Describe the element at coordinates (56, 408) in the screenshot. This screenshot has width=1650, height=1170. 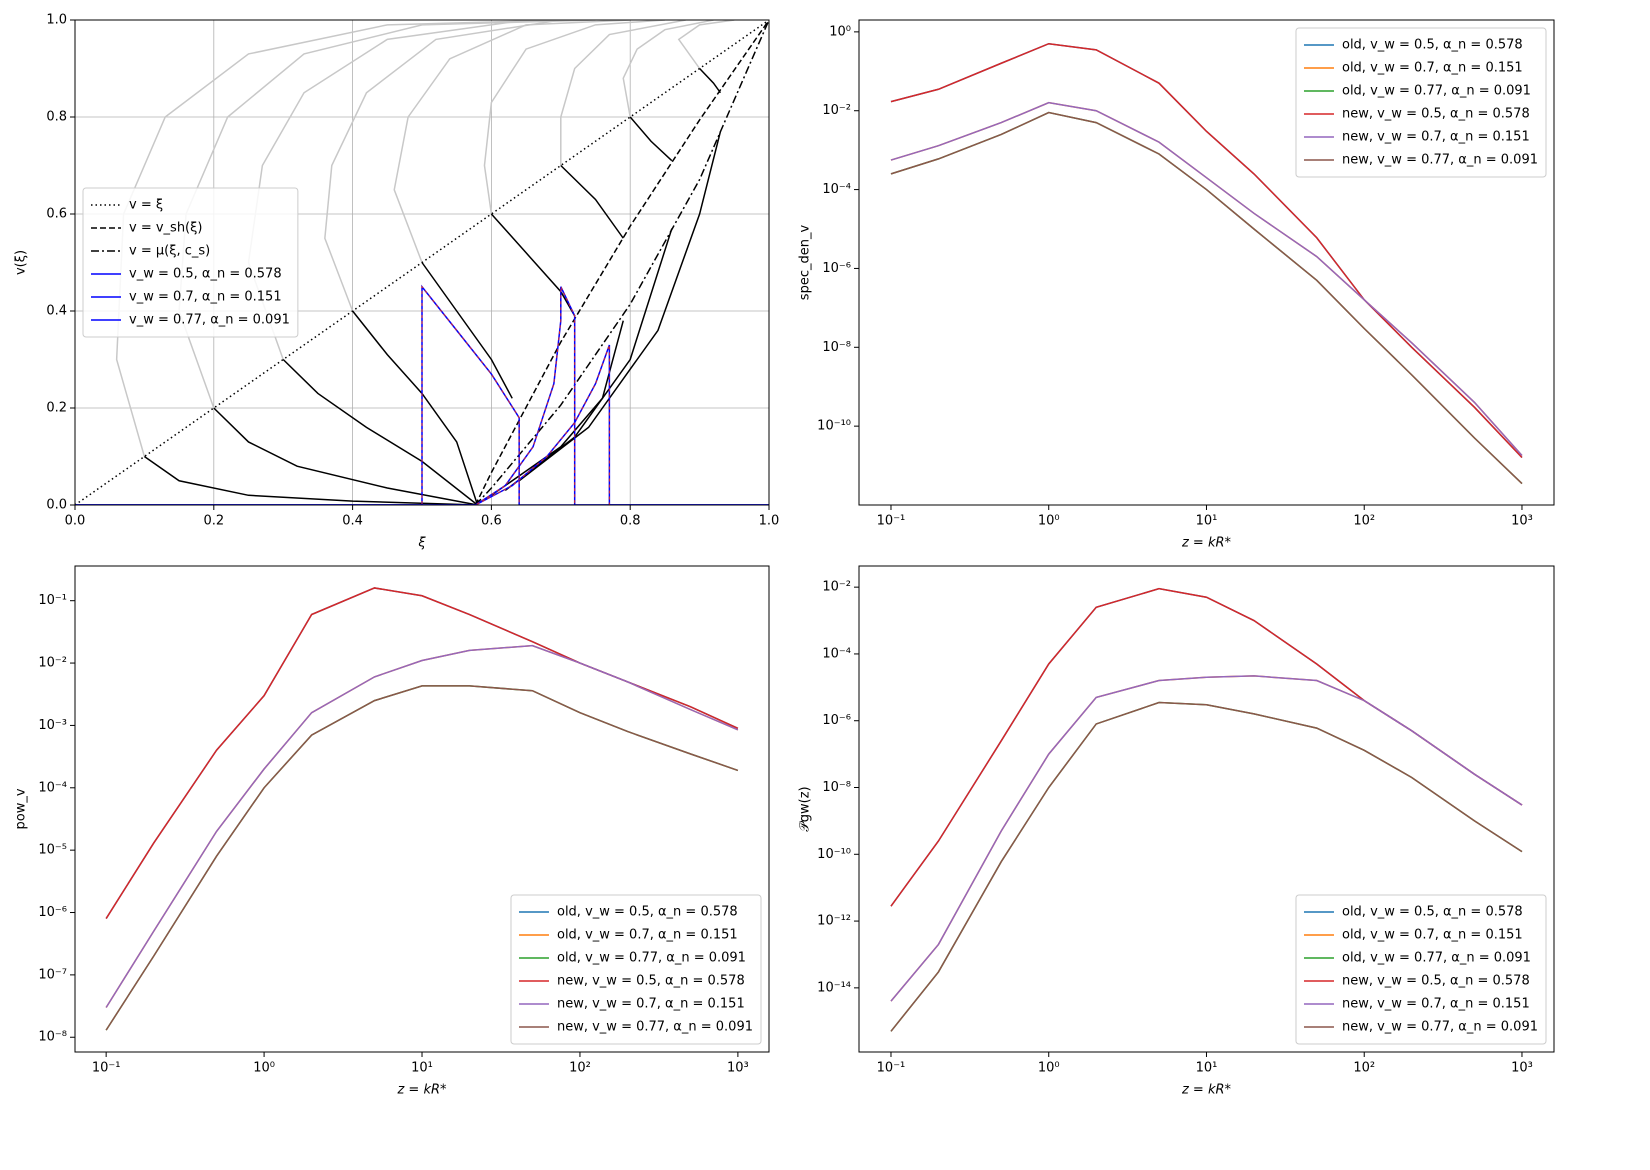
I see `y-tick-label: 0.2` at that location.